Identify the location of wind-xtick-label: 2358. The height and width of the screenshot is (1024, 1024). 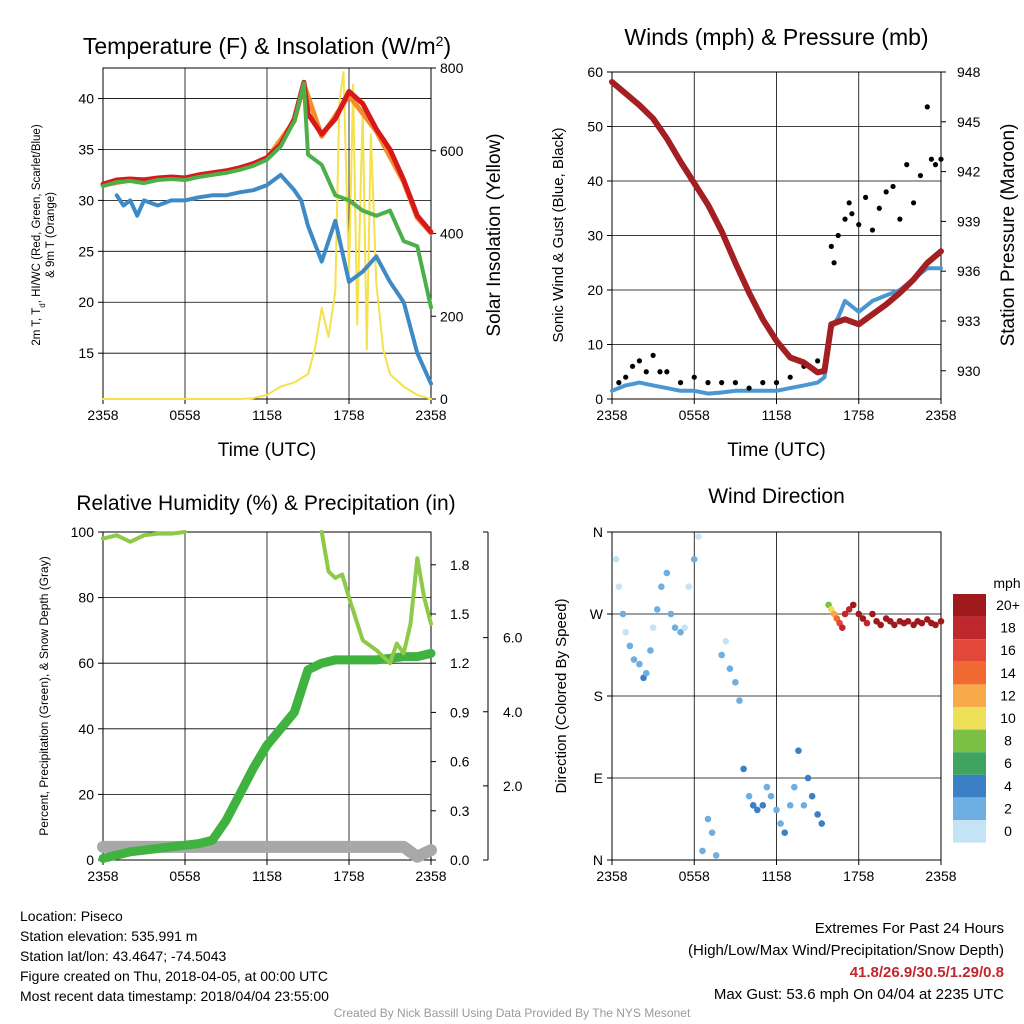
(940, 415).